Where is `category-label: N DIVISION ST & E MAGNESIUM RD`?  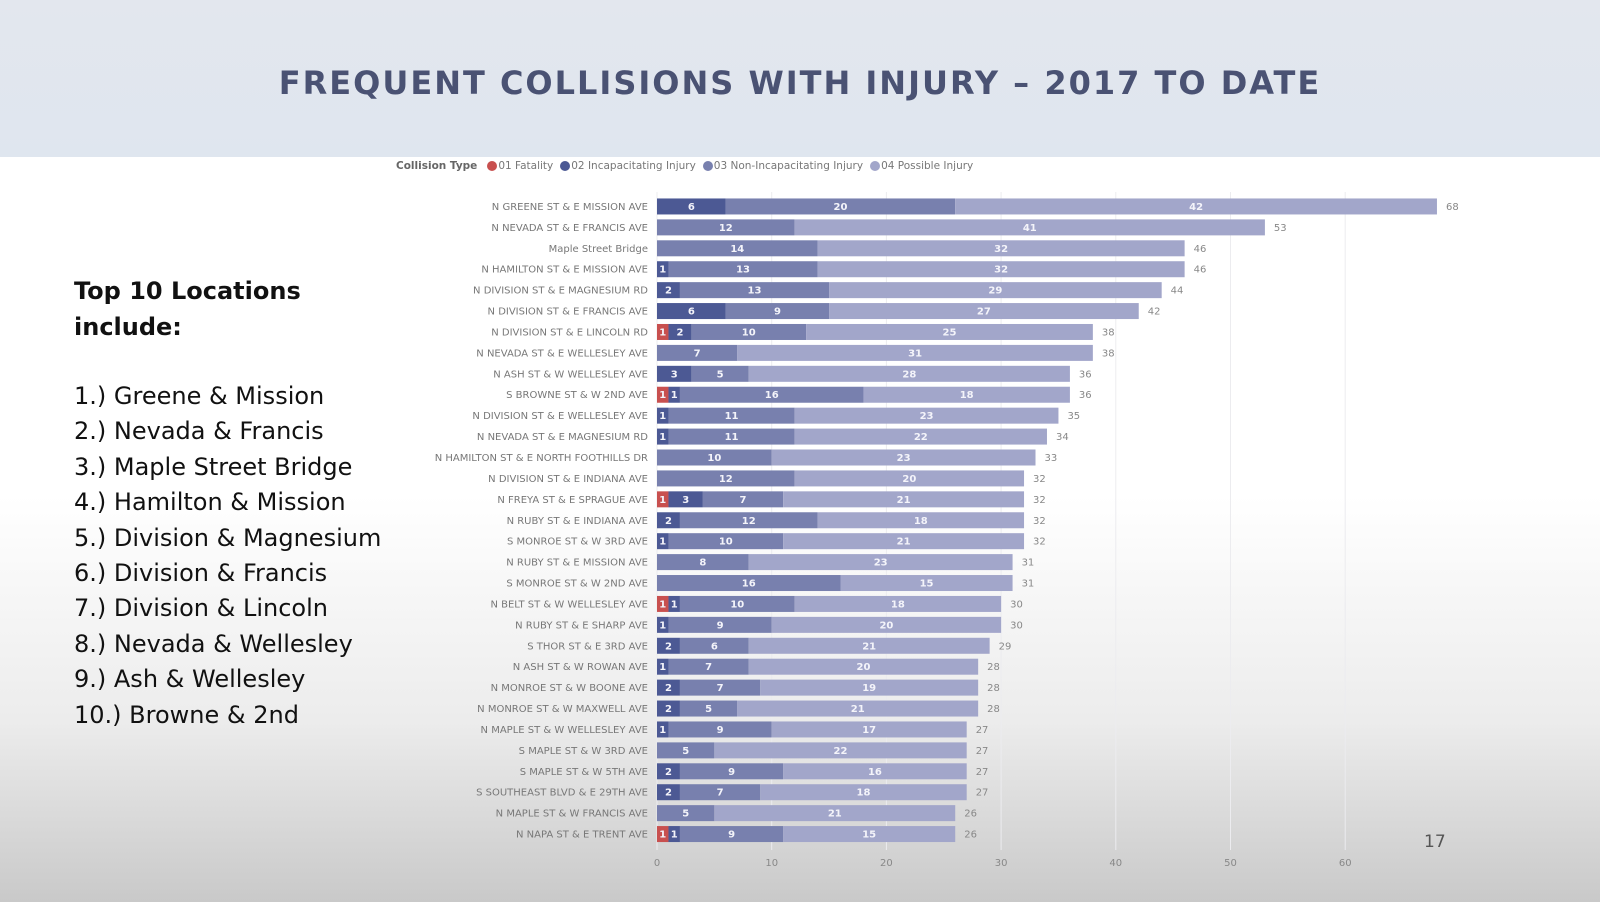 category-label: N DIVISION ST & E MAGNESIUM RD is located at coordinates (560, 291).